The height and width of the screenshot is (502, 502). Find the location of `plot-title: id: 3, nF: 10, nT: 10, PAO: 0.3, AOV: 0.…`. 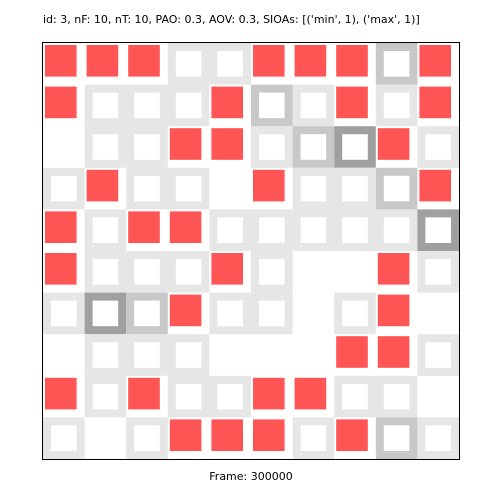

plot-title: id: 3, nF: 10, nT: 10, PAO: 0.3, AOV: 0.… is located at coordinates (231, 19).